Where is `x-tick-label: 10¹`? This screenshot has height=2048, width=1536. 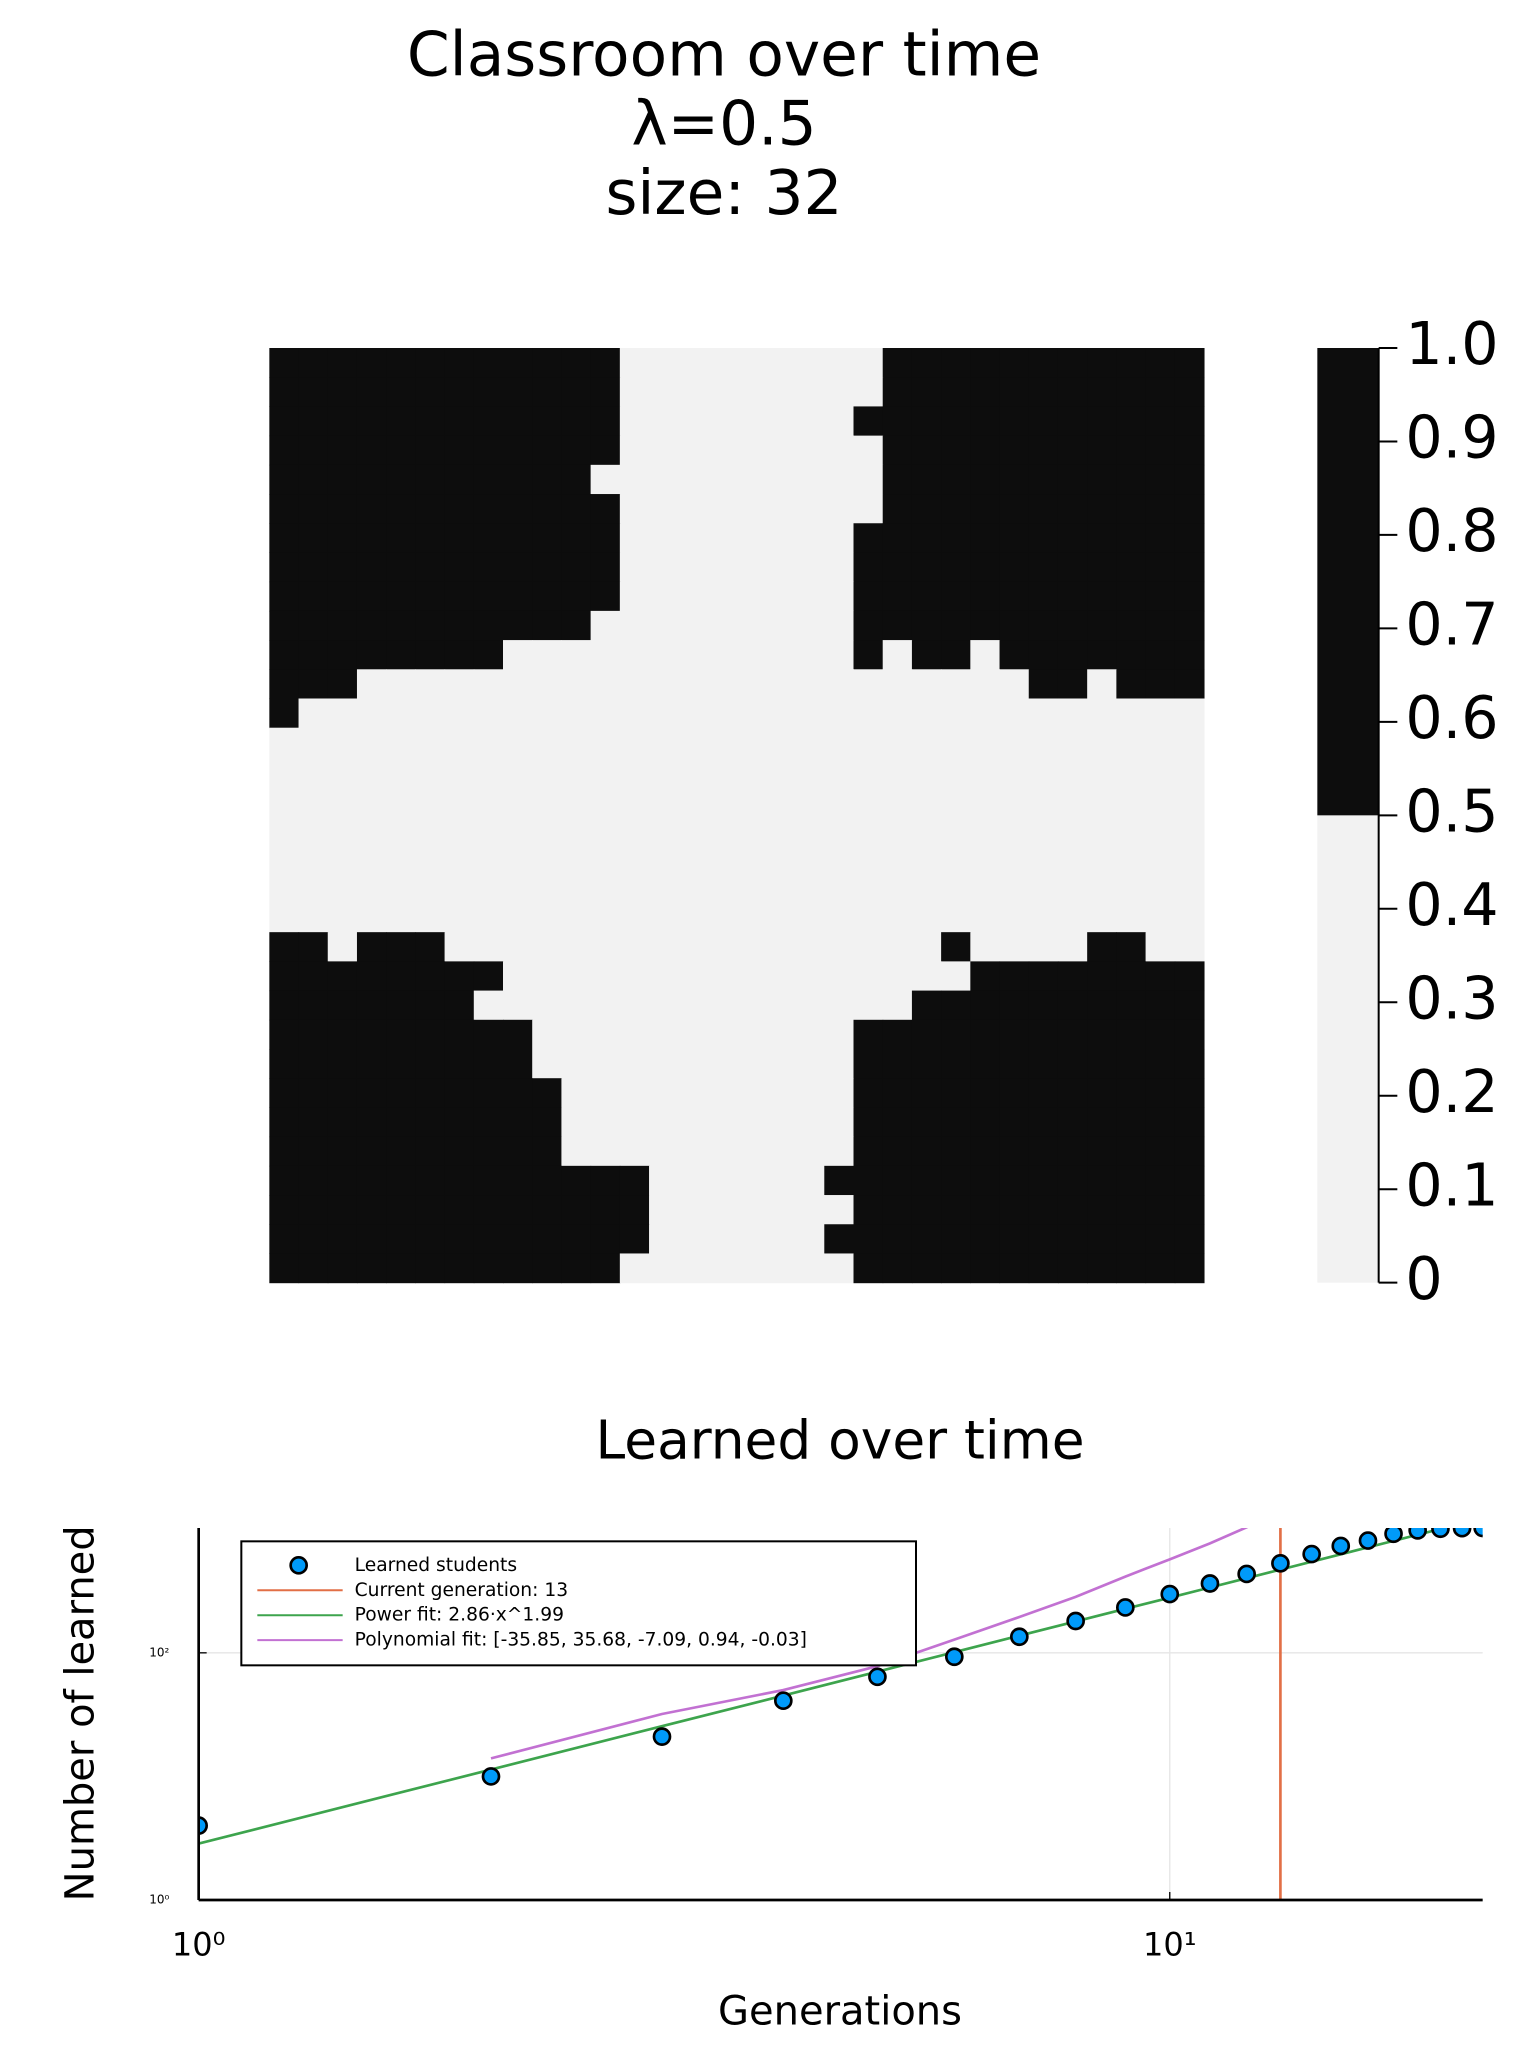 x-tick-label: 10¹ is located at coordinates (1170, 1945).